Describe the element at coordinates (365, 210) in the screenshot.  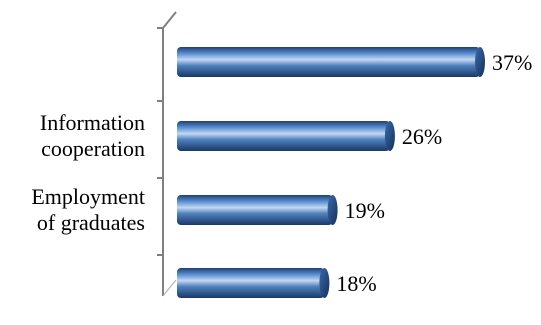
I see `data-label: 19%` at that location.